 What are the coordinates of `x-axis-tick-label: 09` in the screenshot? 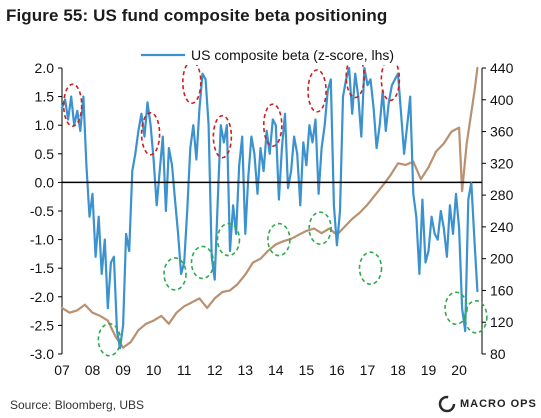 It's located at (123, 370).